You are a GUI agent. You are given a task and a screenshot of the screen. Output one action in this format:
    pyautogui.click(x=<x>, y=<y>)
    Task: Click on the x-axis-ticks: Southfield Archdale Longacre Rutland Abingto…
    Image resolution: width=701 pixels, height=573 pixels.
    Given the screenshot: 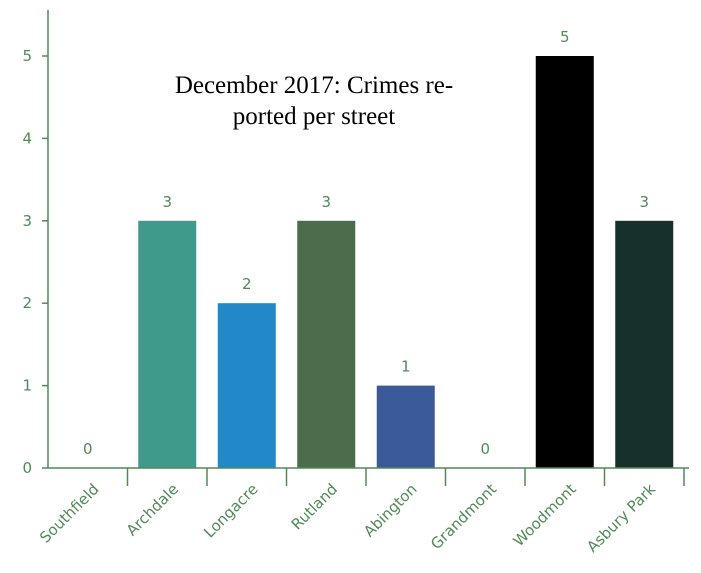 What is the action you would take?
    pyautogui.click(x=360, y=512)
    